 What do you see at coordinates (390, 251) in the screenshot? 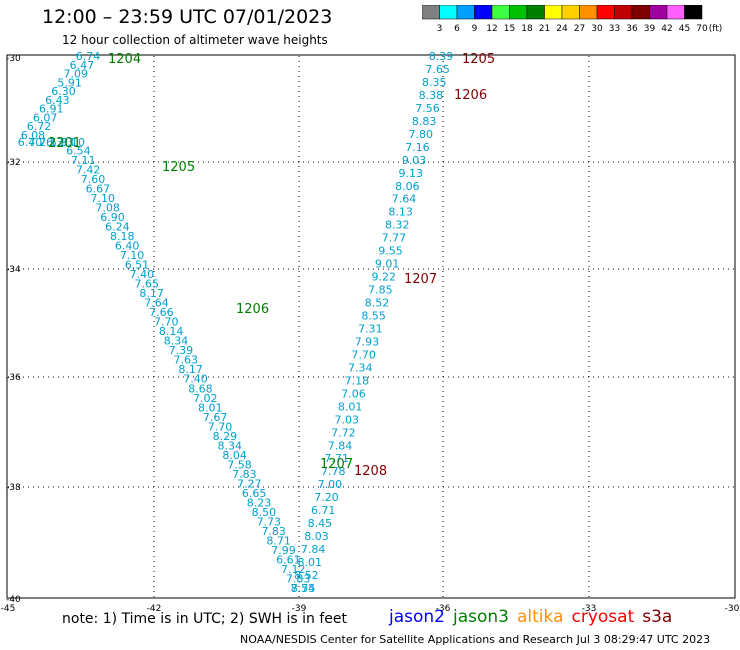
I see `swh-value: 9.55` at bounding box center [390, 251].